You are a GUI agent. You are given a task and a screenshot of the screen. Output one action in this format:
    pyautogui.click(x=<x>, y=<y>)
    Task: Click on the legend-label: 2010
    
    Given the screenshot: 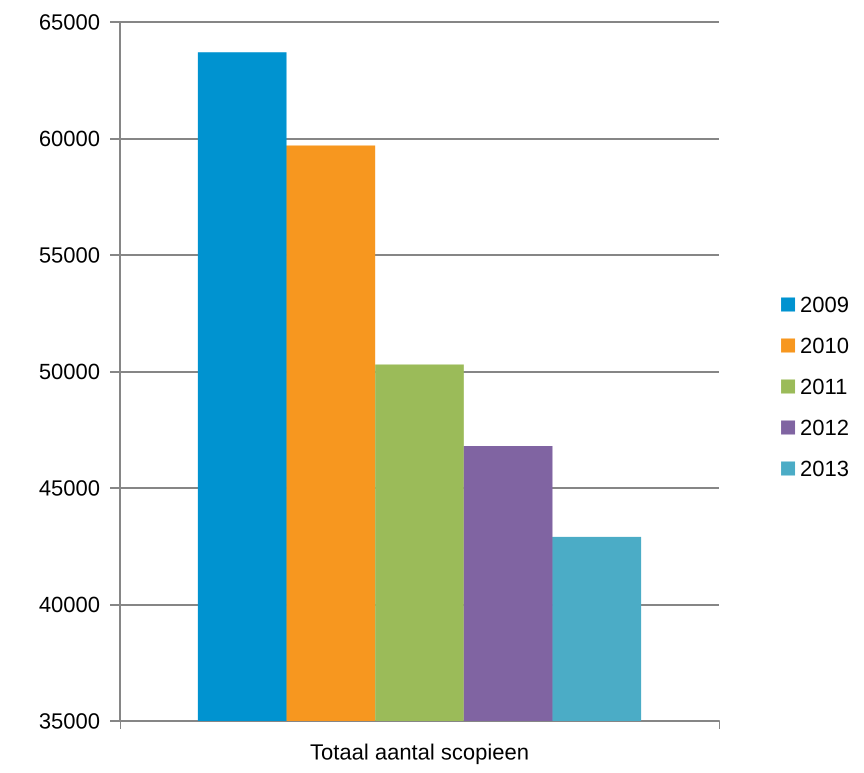 What is the action you would take?
    pyautogui.click(x=825, y=345)
    